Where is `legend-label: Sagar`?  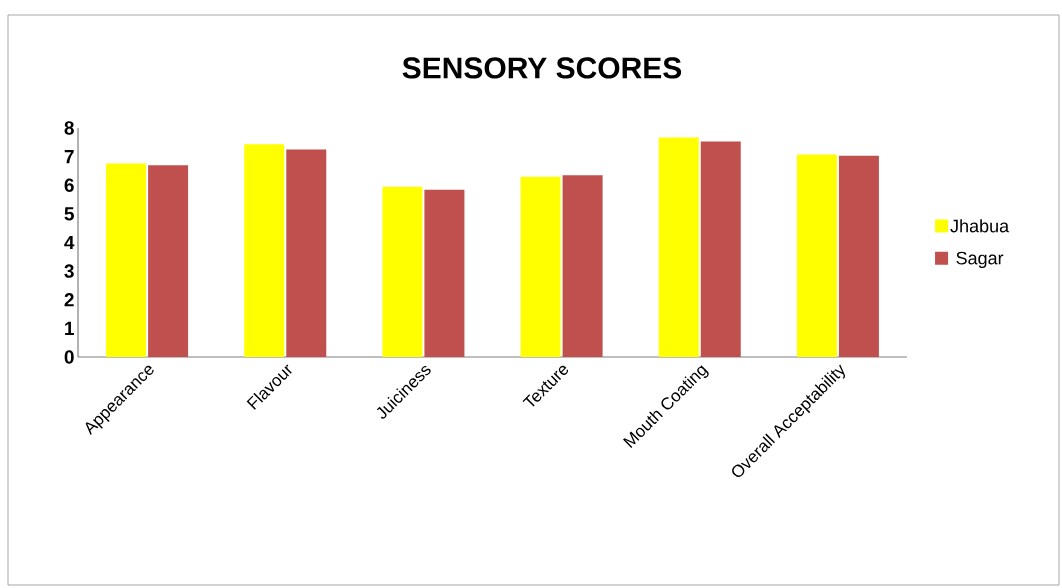
legend-label: Sagar is located at coordinates (980, 260).